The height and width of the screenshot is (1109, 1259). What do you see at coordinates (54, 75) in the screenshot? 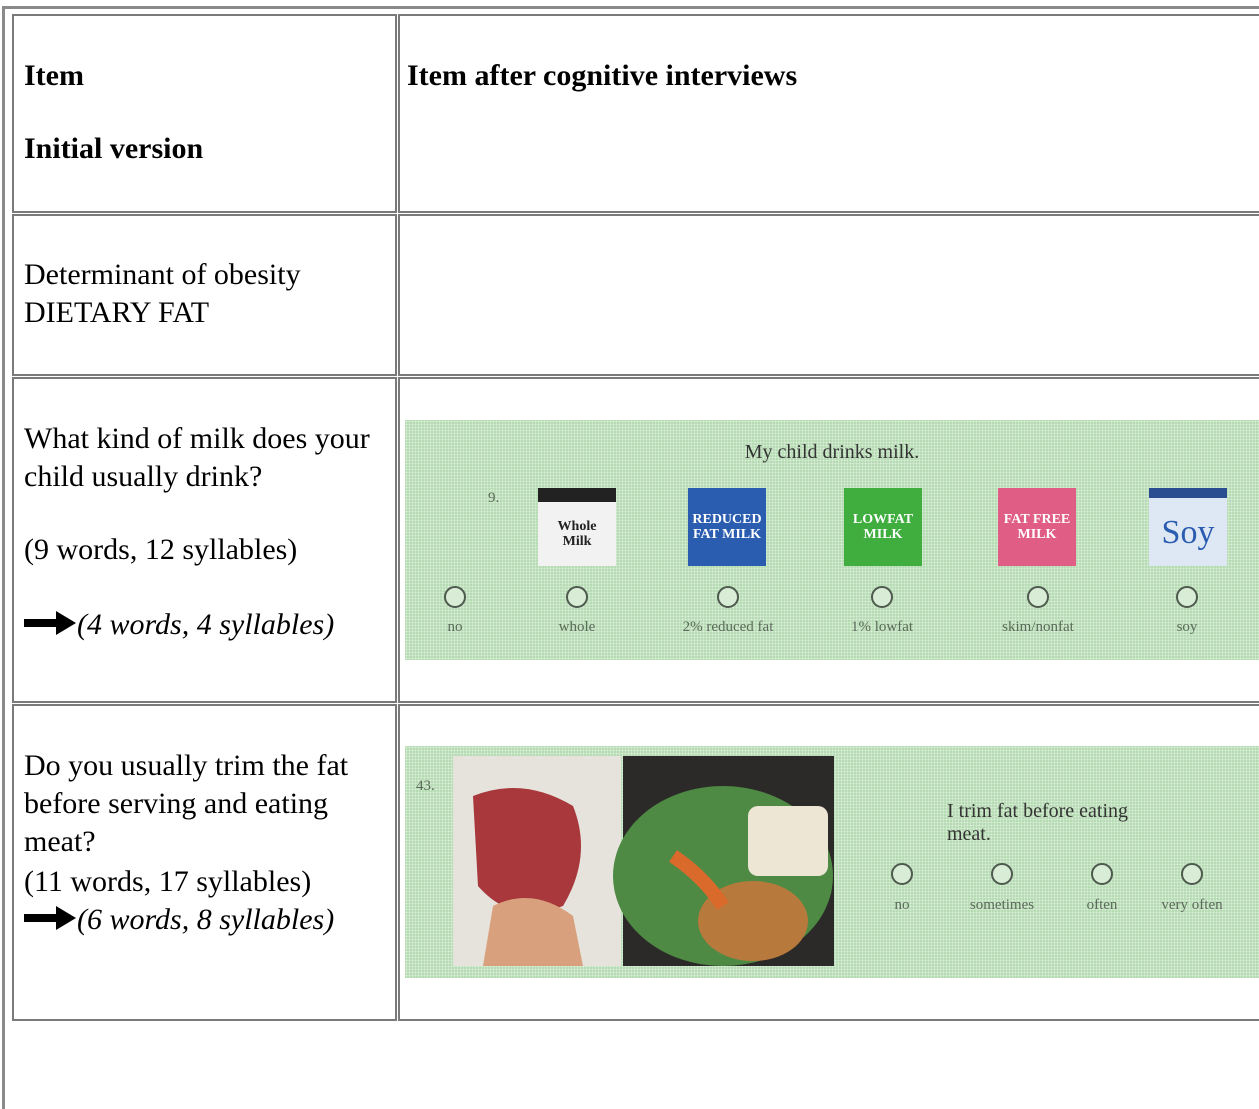
I see `header-text: Item` at bounding box center [54, 75].